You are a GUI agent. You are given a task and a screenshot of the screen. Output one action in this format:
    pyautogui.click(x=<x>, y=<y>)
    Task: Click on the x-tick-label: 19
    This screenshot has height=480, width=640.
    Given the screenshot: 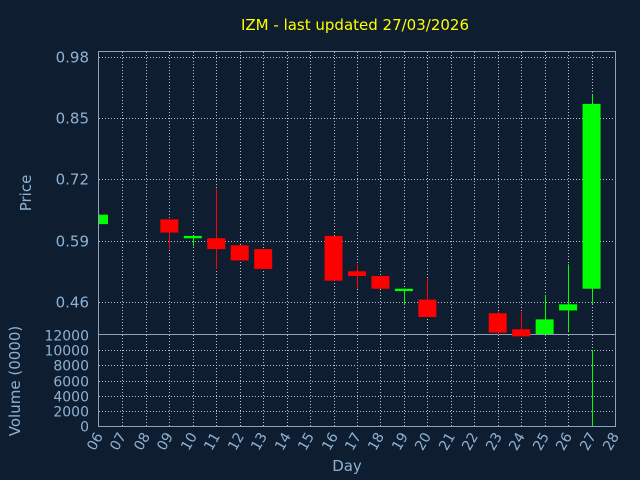 What is the action you would take?
    pyautogui.click(x=400, y=441)
    